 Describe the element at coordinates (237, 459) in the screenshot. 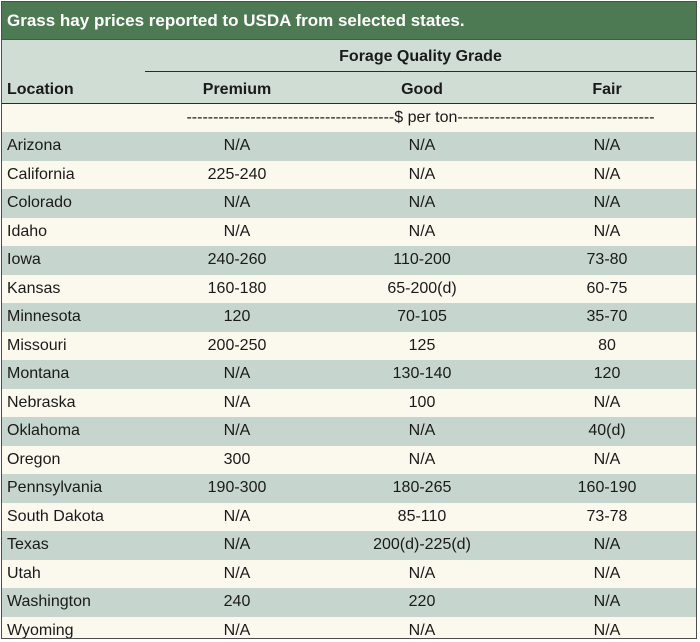

I see `premium-cell: 300` at that location.